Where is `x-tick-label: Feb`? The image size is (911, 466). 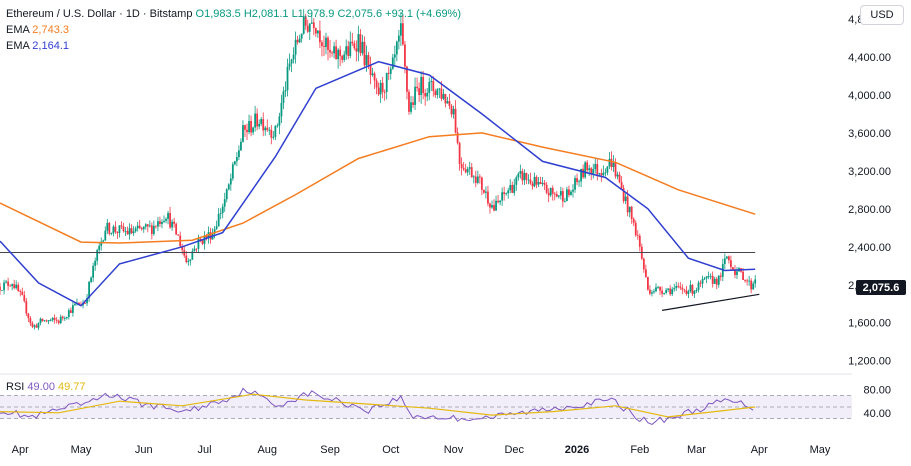 x-tick-label: Feb is located at coordinates (639, 450).